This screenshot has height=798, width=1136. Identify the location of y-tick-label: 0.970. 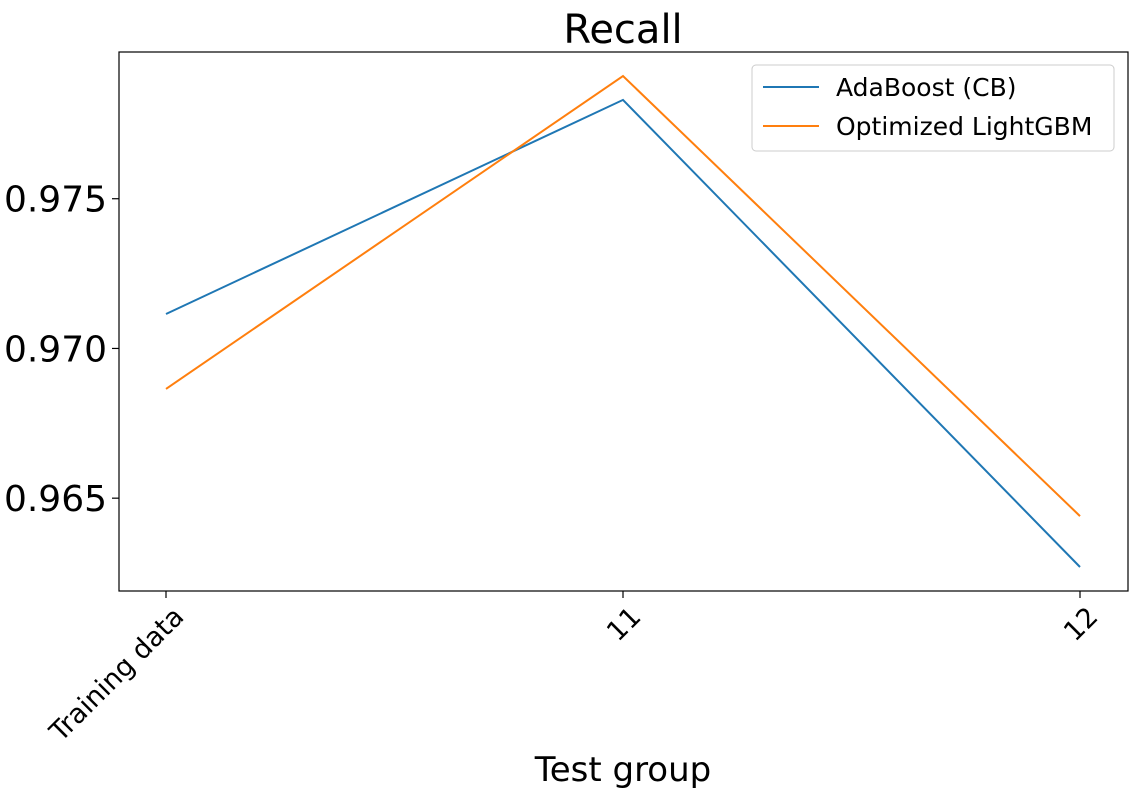
(55, 349).